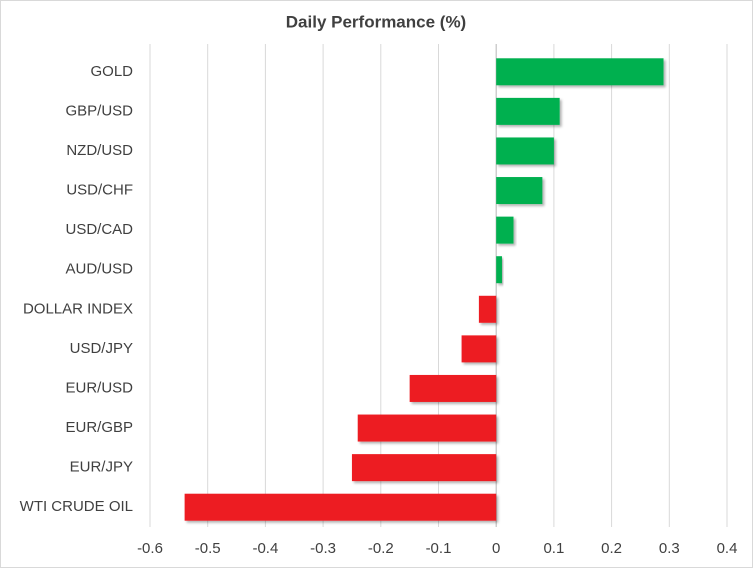  Describe the element at coordinates (99, 427) in the screenshot. I see `y-tick-label: EUR/GBP` at that location.